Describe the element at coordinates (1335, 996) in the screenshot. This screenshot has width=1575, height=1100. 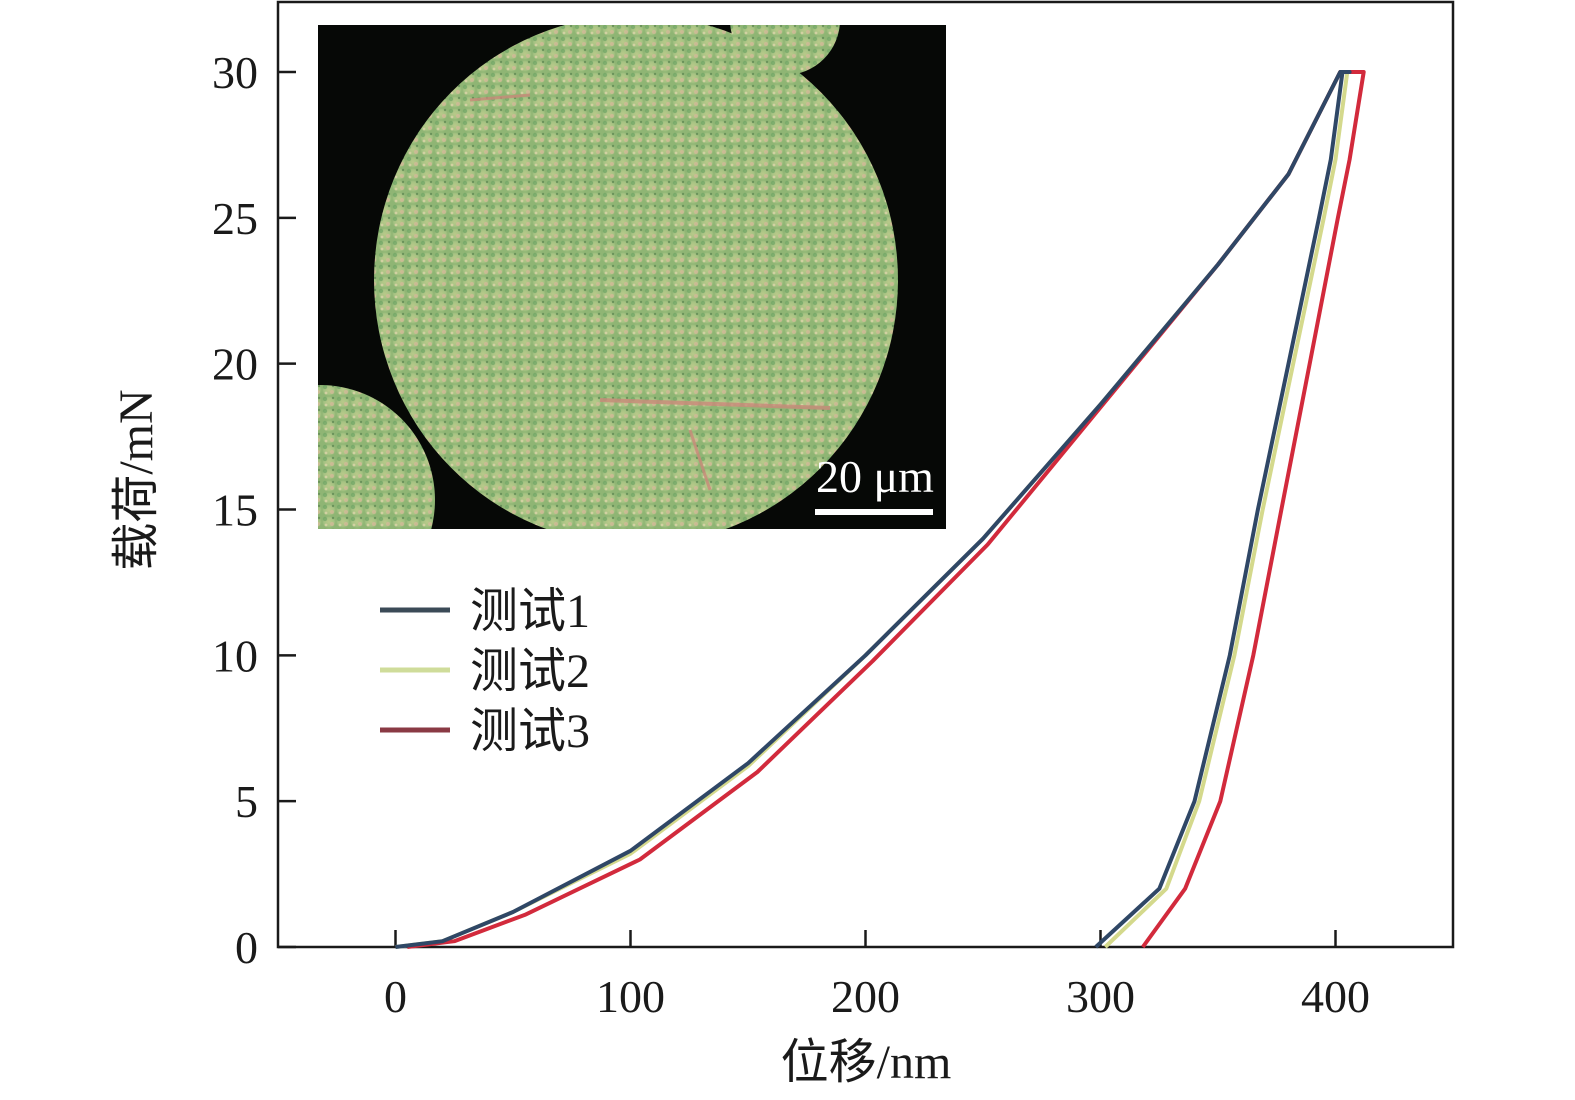
I see `x-tick-label: 400` at that location.